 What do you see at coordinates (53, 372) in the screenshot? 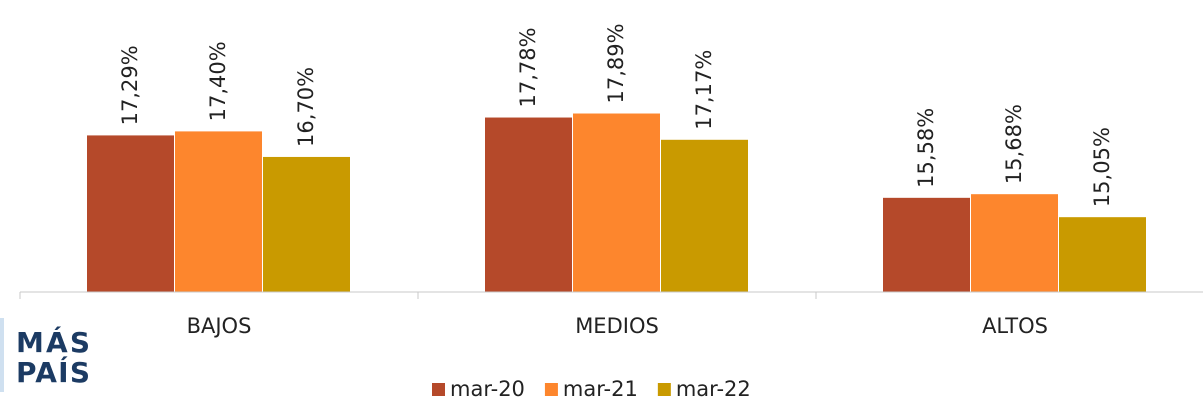
I see `logo-text: PAÍS` at bounding box center [53, 372].